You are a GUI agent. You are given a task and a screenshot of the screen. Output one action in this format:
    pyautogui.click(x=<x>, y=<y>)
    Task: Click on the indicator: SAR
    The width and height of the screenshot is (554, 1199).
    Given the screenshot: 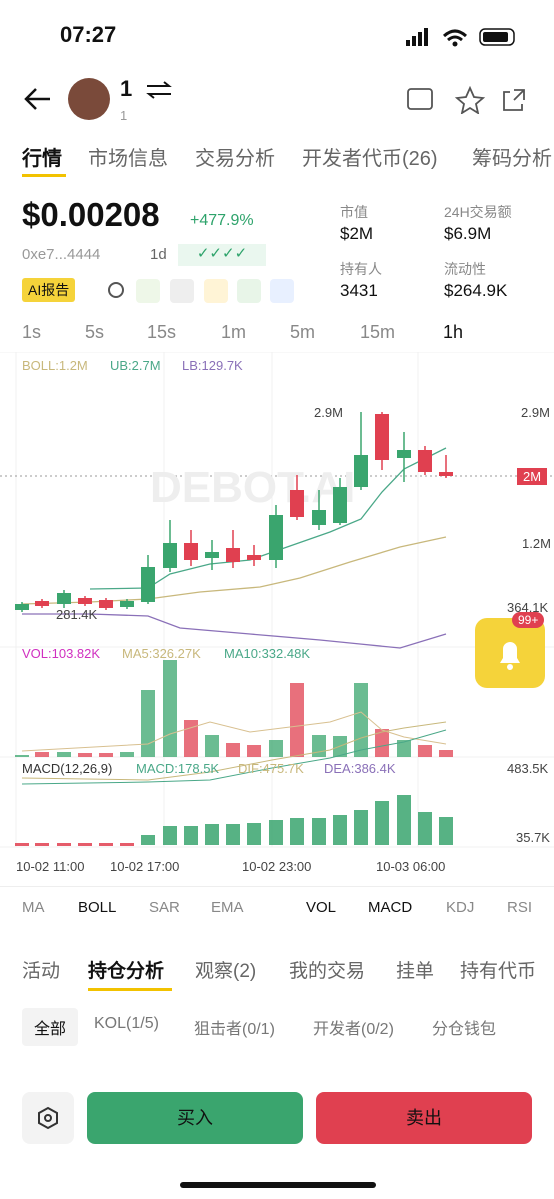 What is the action you would take?
    pyautogui.click(x=164, y=907)
    